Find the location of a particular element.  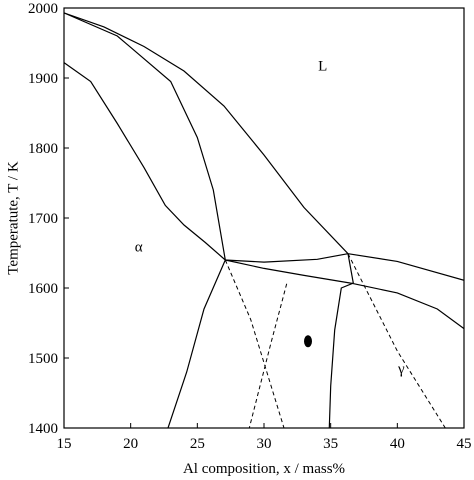

data-markers is located at coordinates (308, 341).